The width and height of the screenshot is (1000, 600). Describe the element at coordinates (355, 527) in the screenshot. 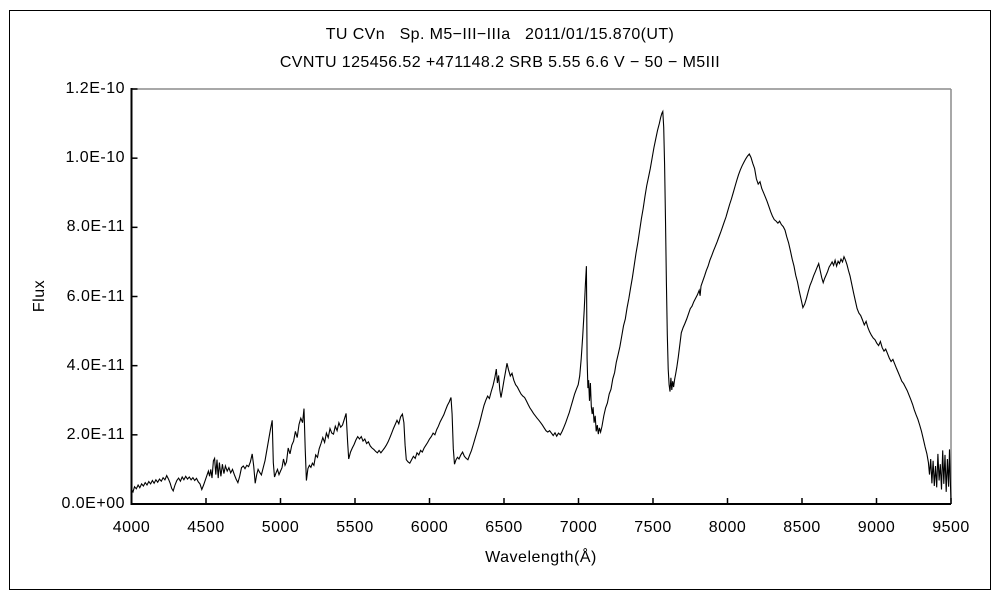

I see `x-tick-label: 5500` at that location.